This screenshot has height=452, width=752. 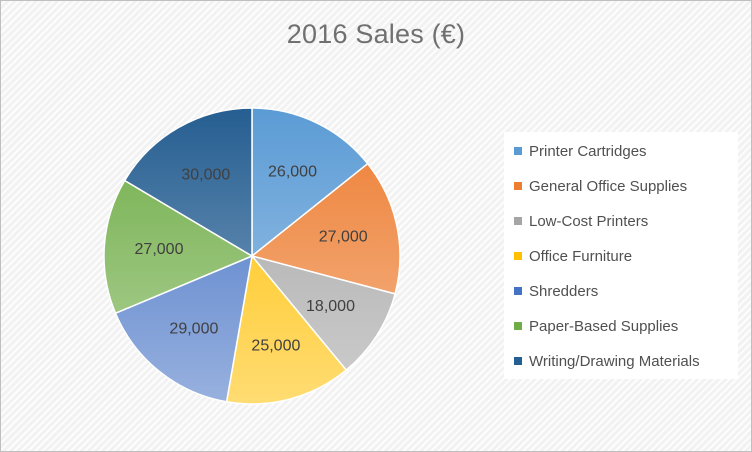 What do you see at coordinates (376, 34) in the screenshot?
I see `chart-title: 2016 Sales (€)` at bounding box center [376, 34].